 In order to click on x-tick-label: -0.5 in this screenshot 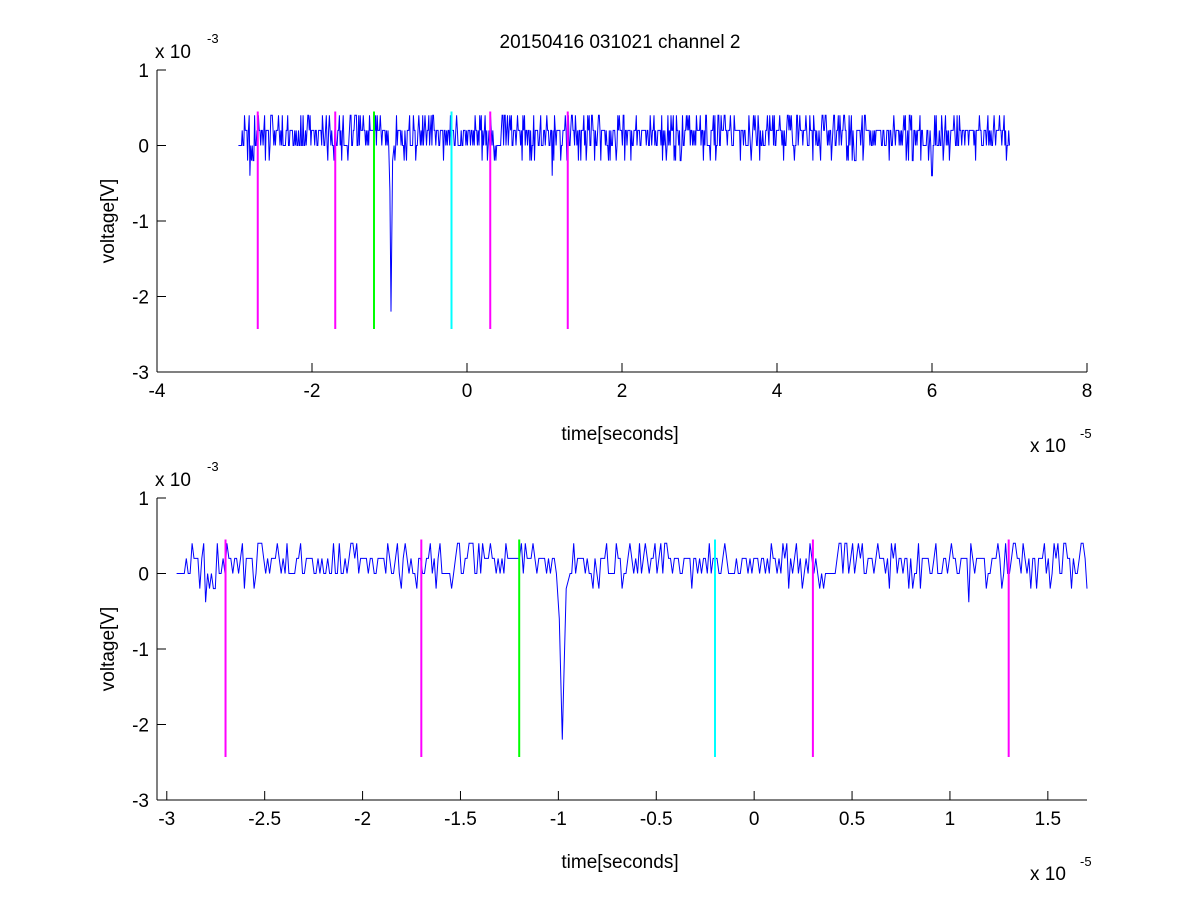, I will do `click(656, 819)`.